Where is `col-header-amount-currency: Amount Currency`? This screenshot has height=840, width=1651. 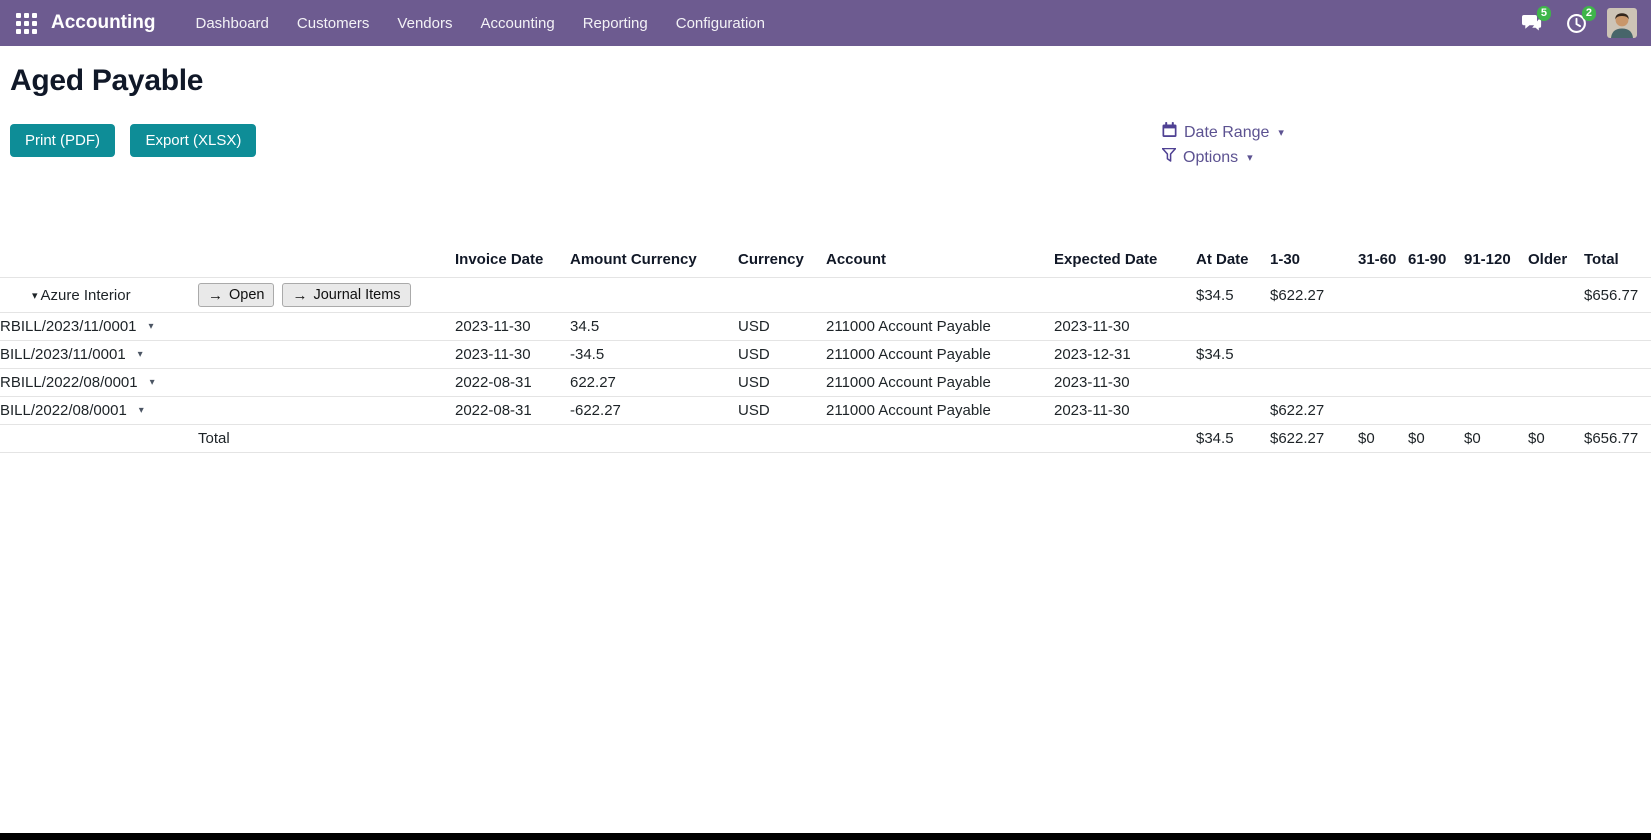
col-header-amount-currency: Amount Currency is located at coordinates (633, 259).